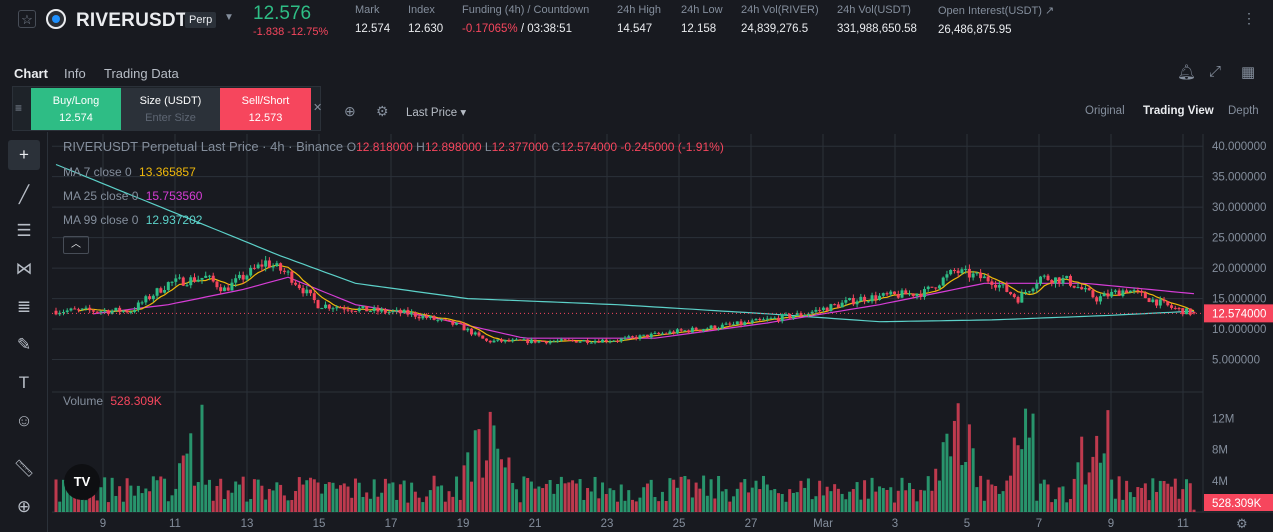 The image size is (1273, 532). Describe the element at coordinates (1215, 71) in the screenshot. I see `fullscreen-icon: ⤢` at that location.